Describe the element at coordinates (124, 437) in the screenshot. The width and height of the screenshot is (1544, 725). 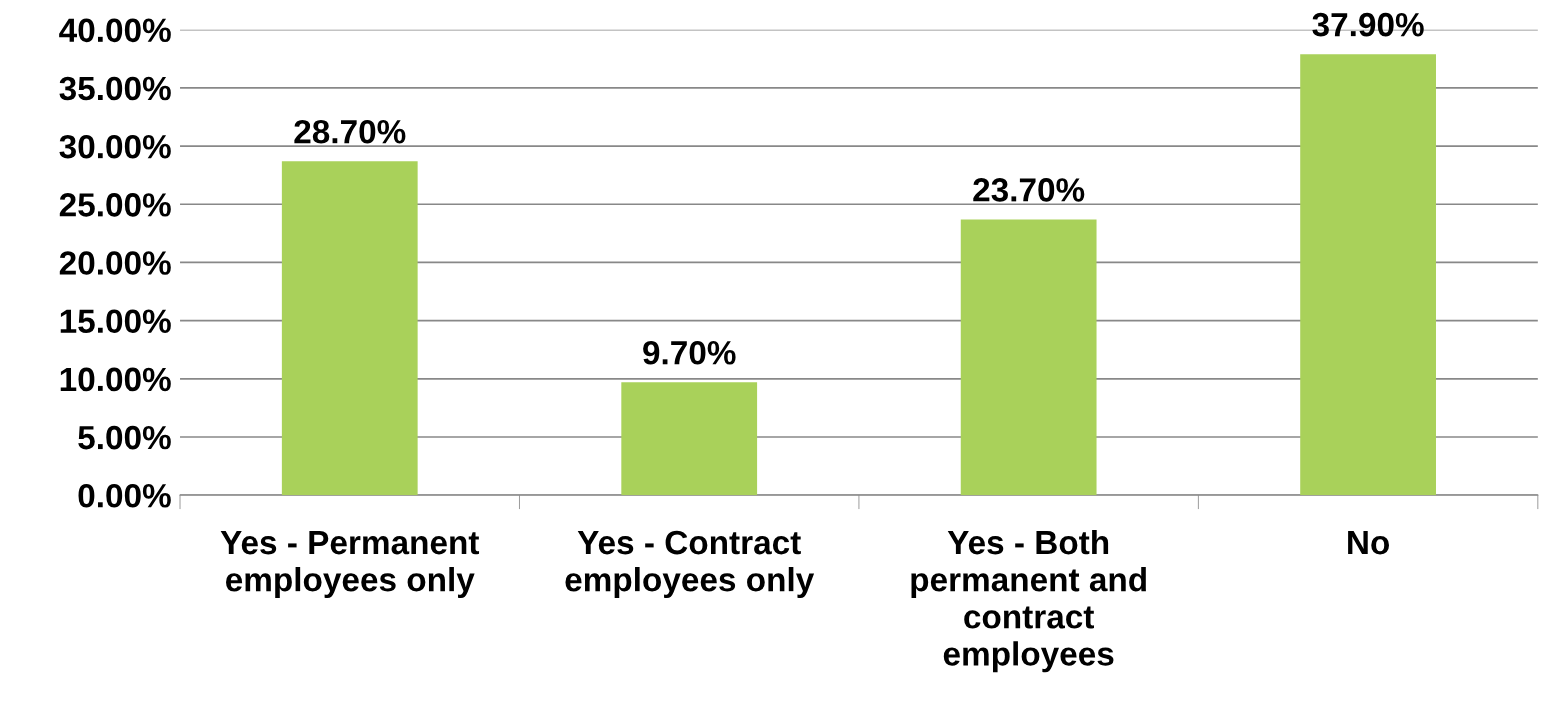
I see `y-tick-label: 5.00%` at that location.